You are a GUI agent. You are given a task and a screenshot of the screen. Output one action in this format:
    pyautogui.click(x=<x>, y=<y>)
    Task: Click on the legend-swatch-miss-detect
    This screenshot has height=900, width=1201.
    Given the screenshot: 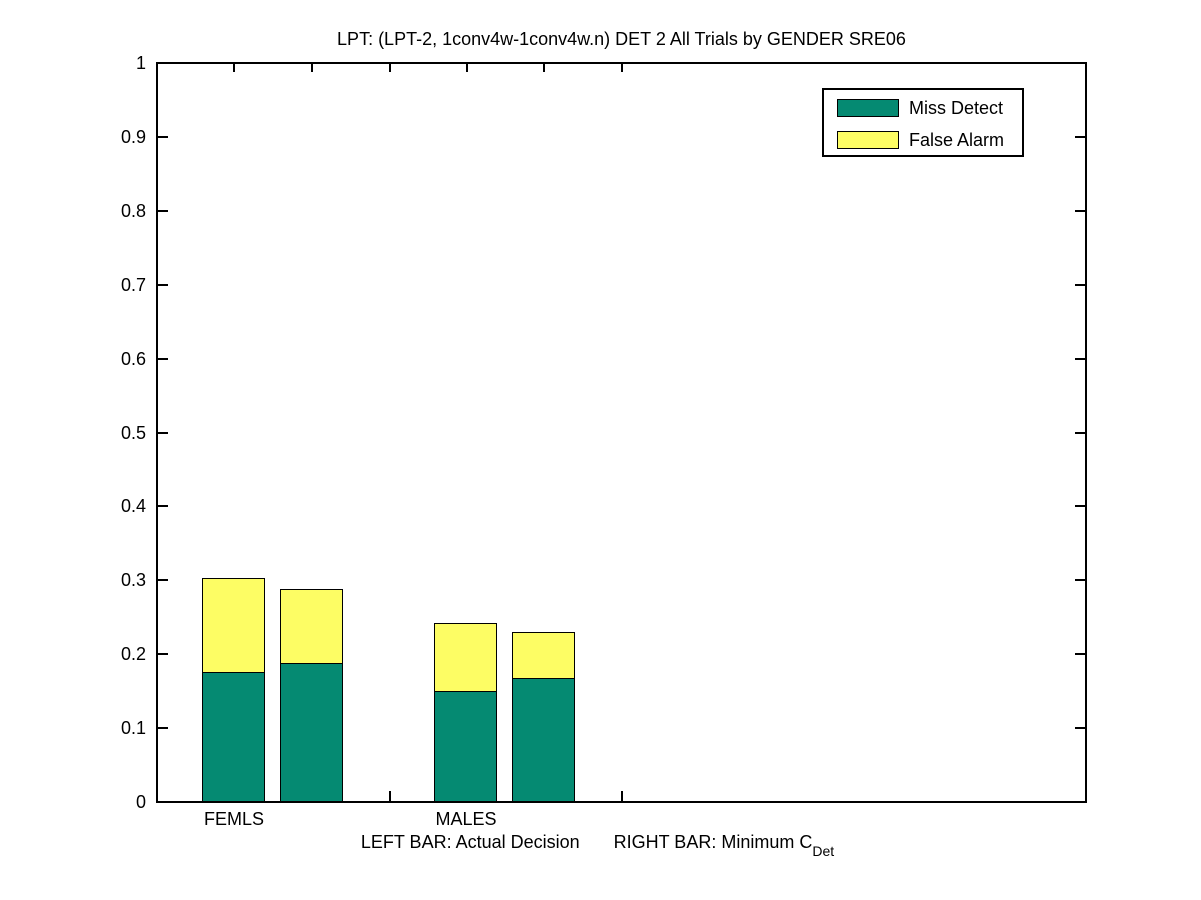 What is the action you would take?
    pyautogui.click(x=868, y=108)
    